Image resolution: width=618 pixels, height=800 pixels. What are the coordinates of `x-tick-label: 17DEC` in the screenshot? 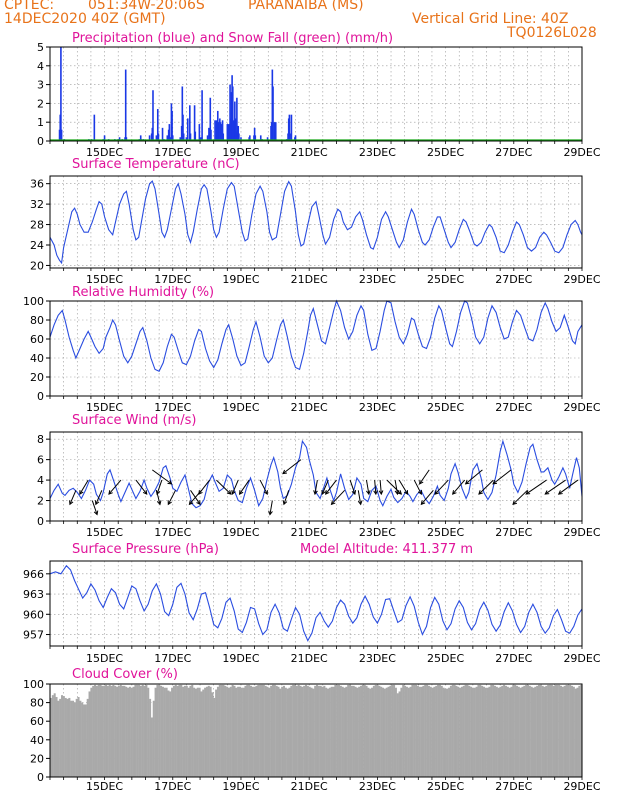 It's located at (172, 407).